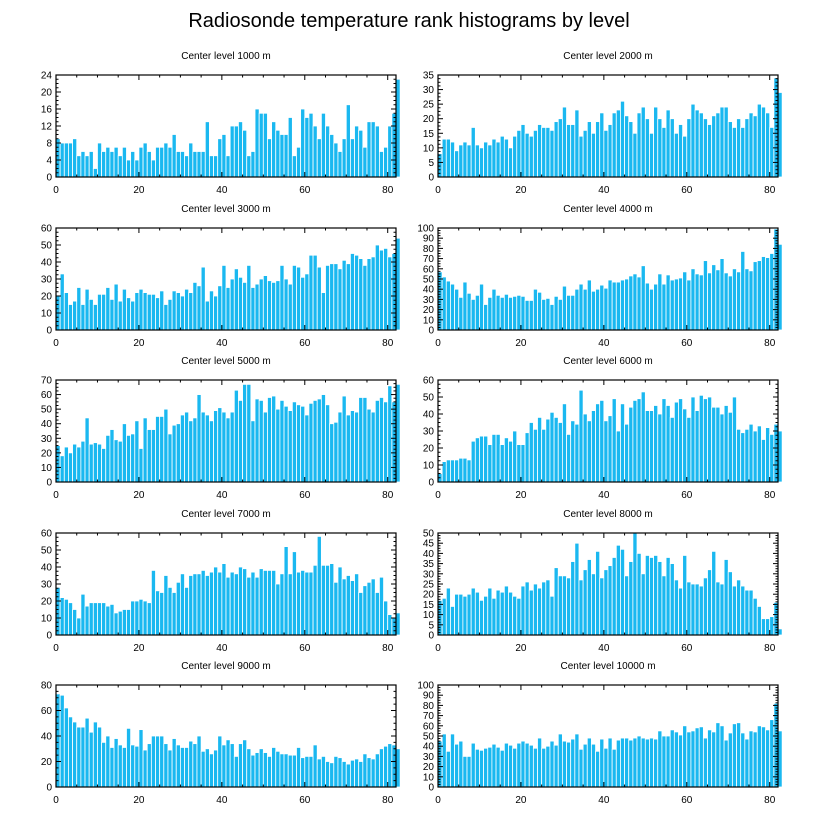 Image resolution: width=818 pixels, height=824 pixels. What do you see at coordinates (429, 415) in the screenshot?
I see `y-tick-label: 40` at bounding box center [429, 415].